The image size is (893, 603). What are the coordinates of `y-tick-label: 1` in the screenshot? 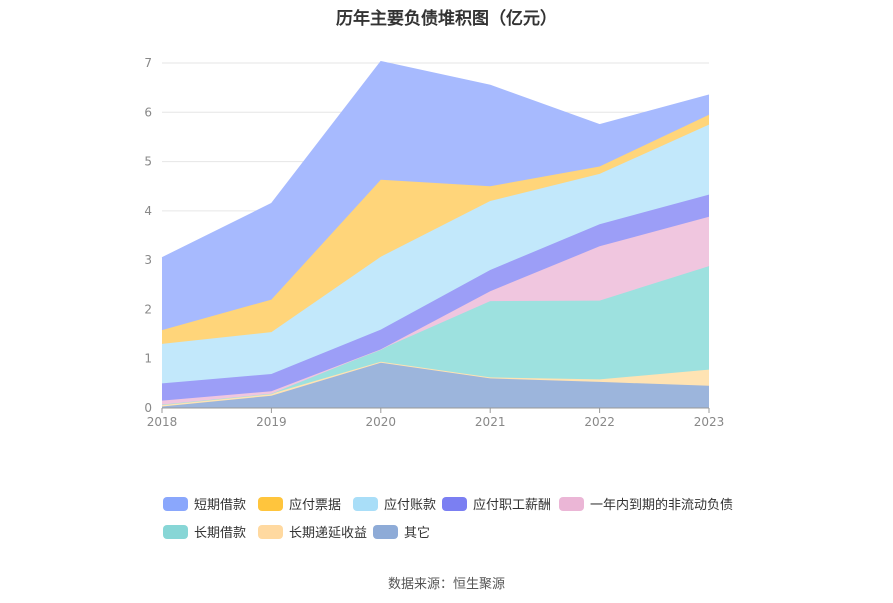 It's located at (148, 359).